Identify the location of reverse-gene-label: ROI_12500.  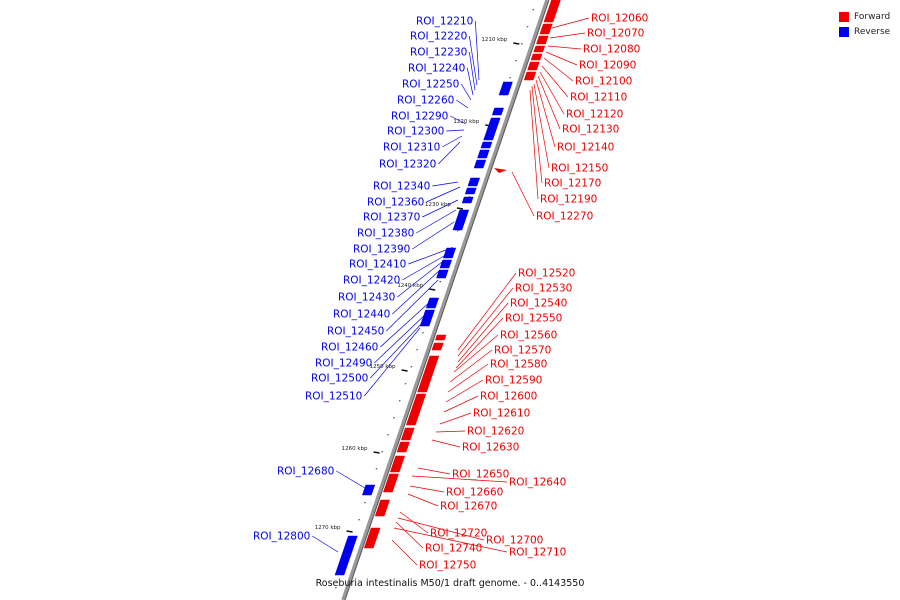
(339, 379).